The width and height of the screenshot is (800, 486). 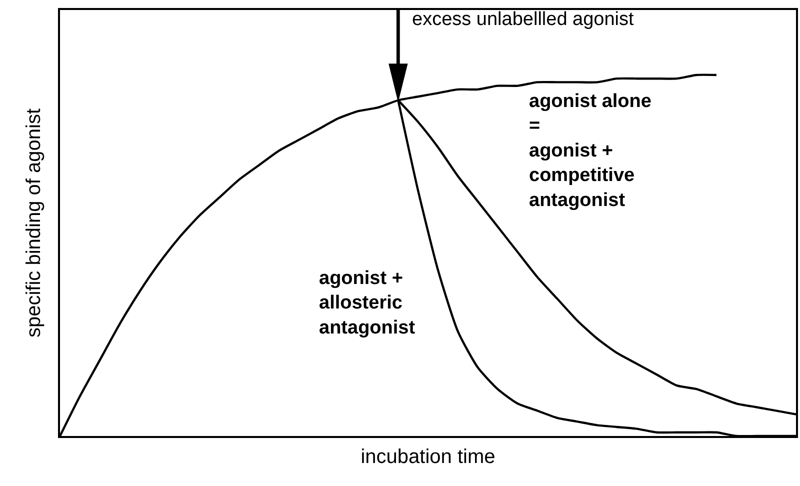 What do you see at coordinates (367, 303) in the screenshot?
I see `series-label: agonist + allosteric antagonist` at bounding box center [367, 303].